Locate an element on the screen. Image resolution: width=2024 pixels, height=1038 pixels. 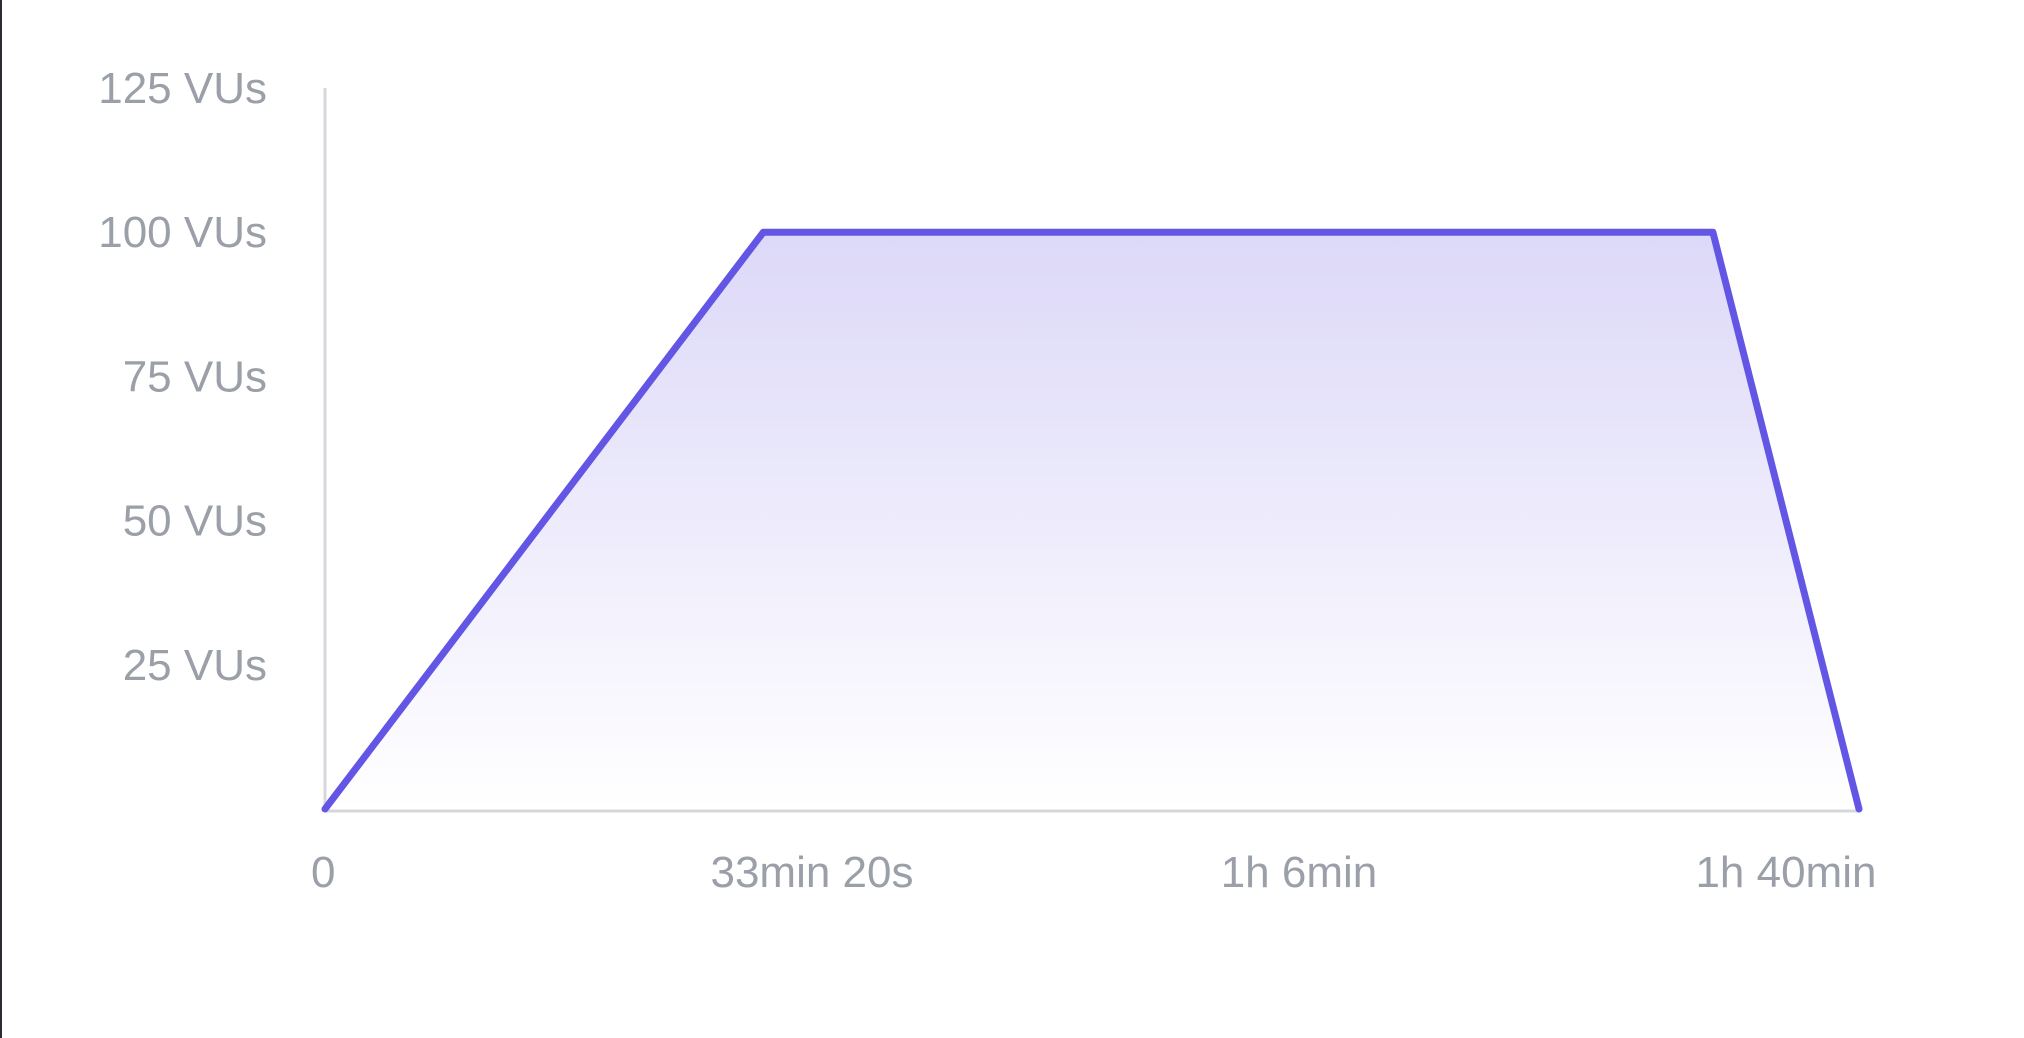
x-tick-label: 1h 40min is located at coordinates (1785, 872).